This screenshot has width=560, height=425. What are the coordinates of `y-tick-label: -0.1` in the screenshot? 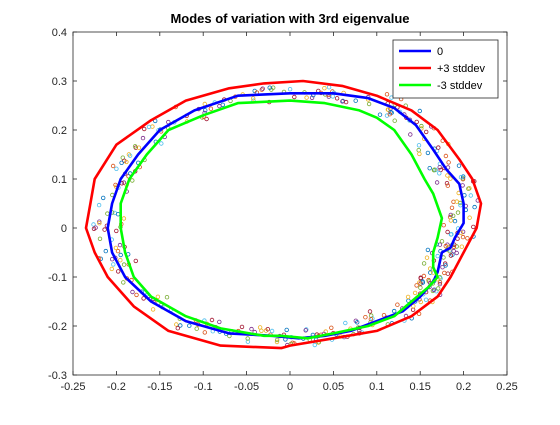 It's located at (57, 278).